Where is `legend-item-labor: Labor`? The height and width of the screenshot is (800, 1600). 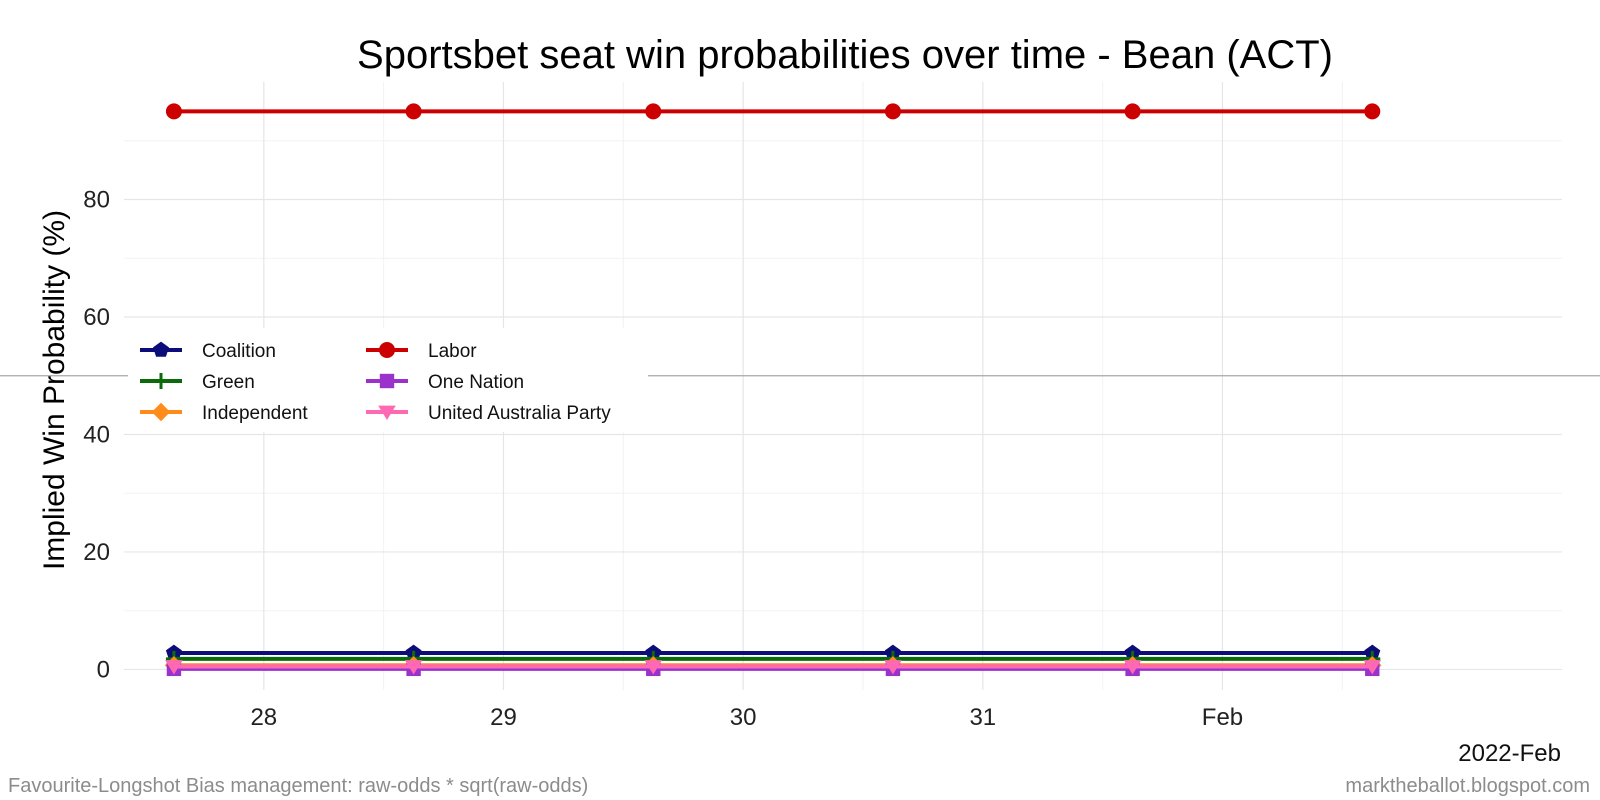 legend-item-labor: Labor is located at coordinates (421, 351).